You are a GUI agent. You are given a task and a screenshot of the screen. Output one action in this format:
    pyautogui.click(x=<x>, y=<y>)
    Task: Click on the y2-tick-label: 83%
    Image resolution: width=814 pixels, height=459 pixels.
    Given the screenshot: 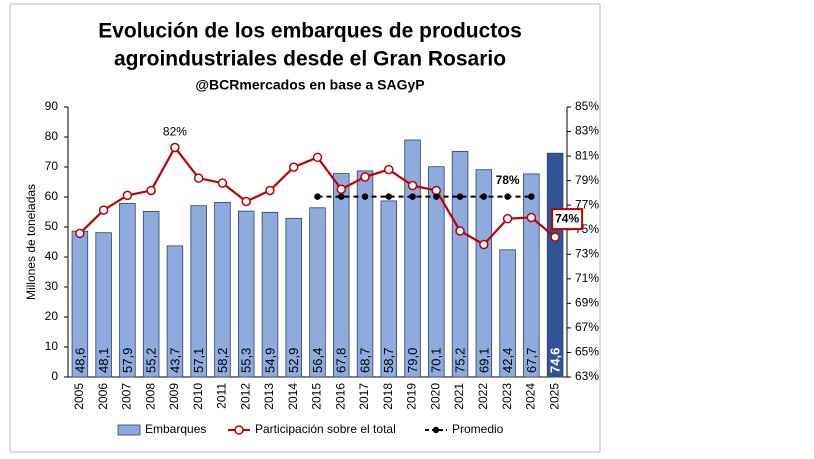 What is the action you would take?
    pyautogui.click(x=587, y=131)
    